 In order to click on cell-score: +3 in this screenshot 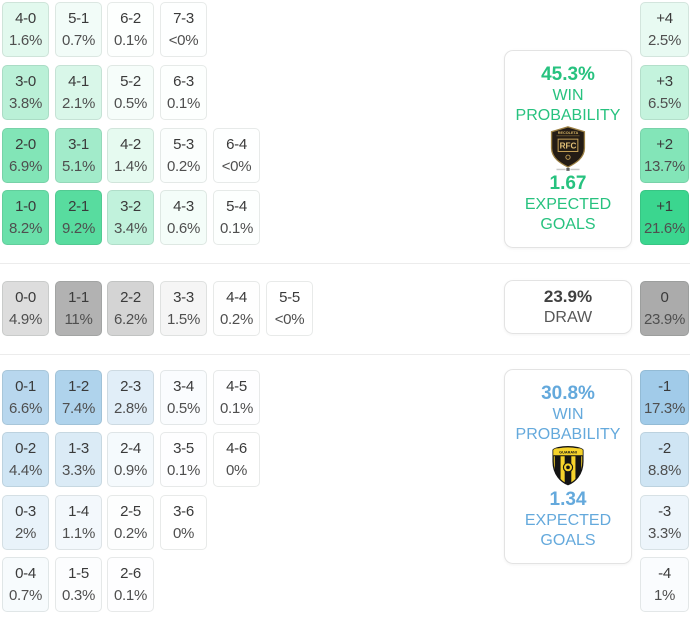, I will do `click(664, 81)`.